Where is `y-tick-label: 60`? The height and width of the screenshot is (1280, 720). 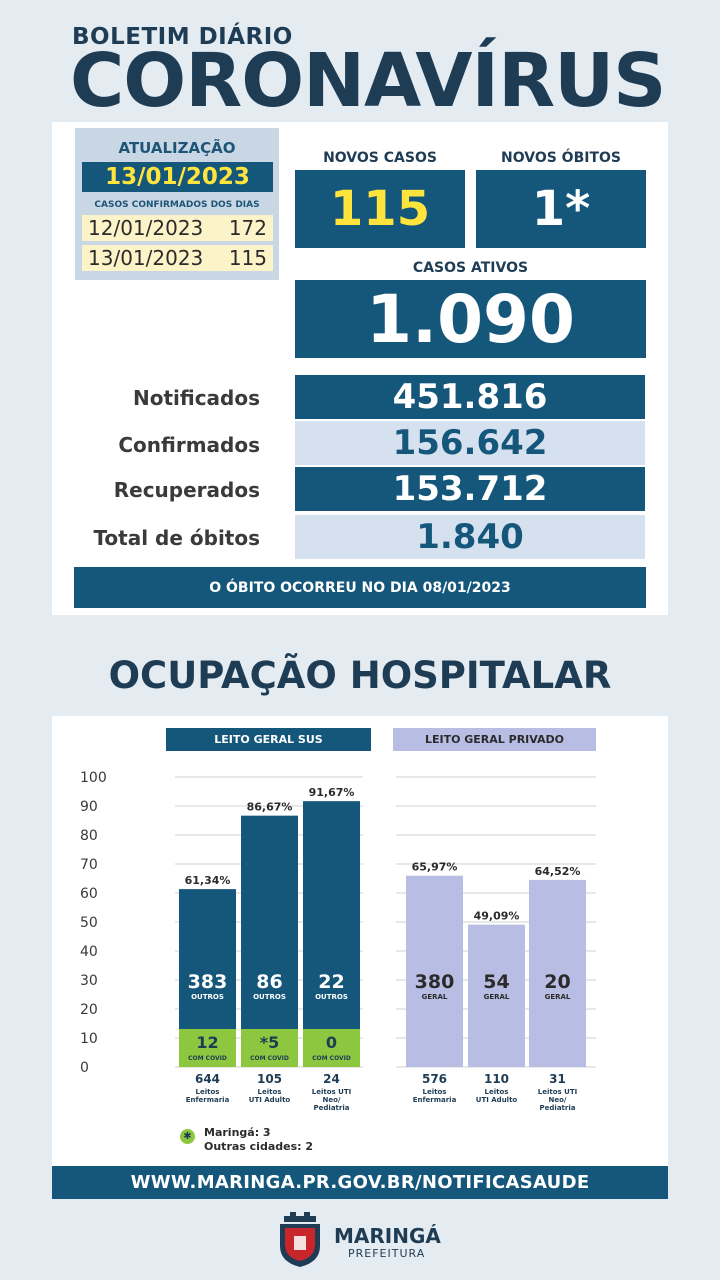 y-tick-label: 60 is located at coordinates (89, 894).